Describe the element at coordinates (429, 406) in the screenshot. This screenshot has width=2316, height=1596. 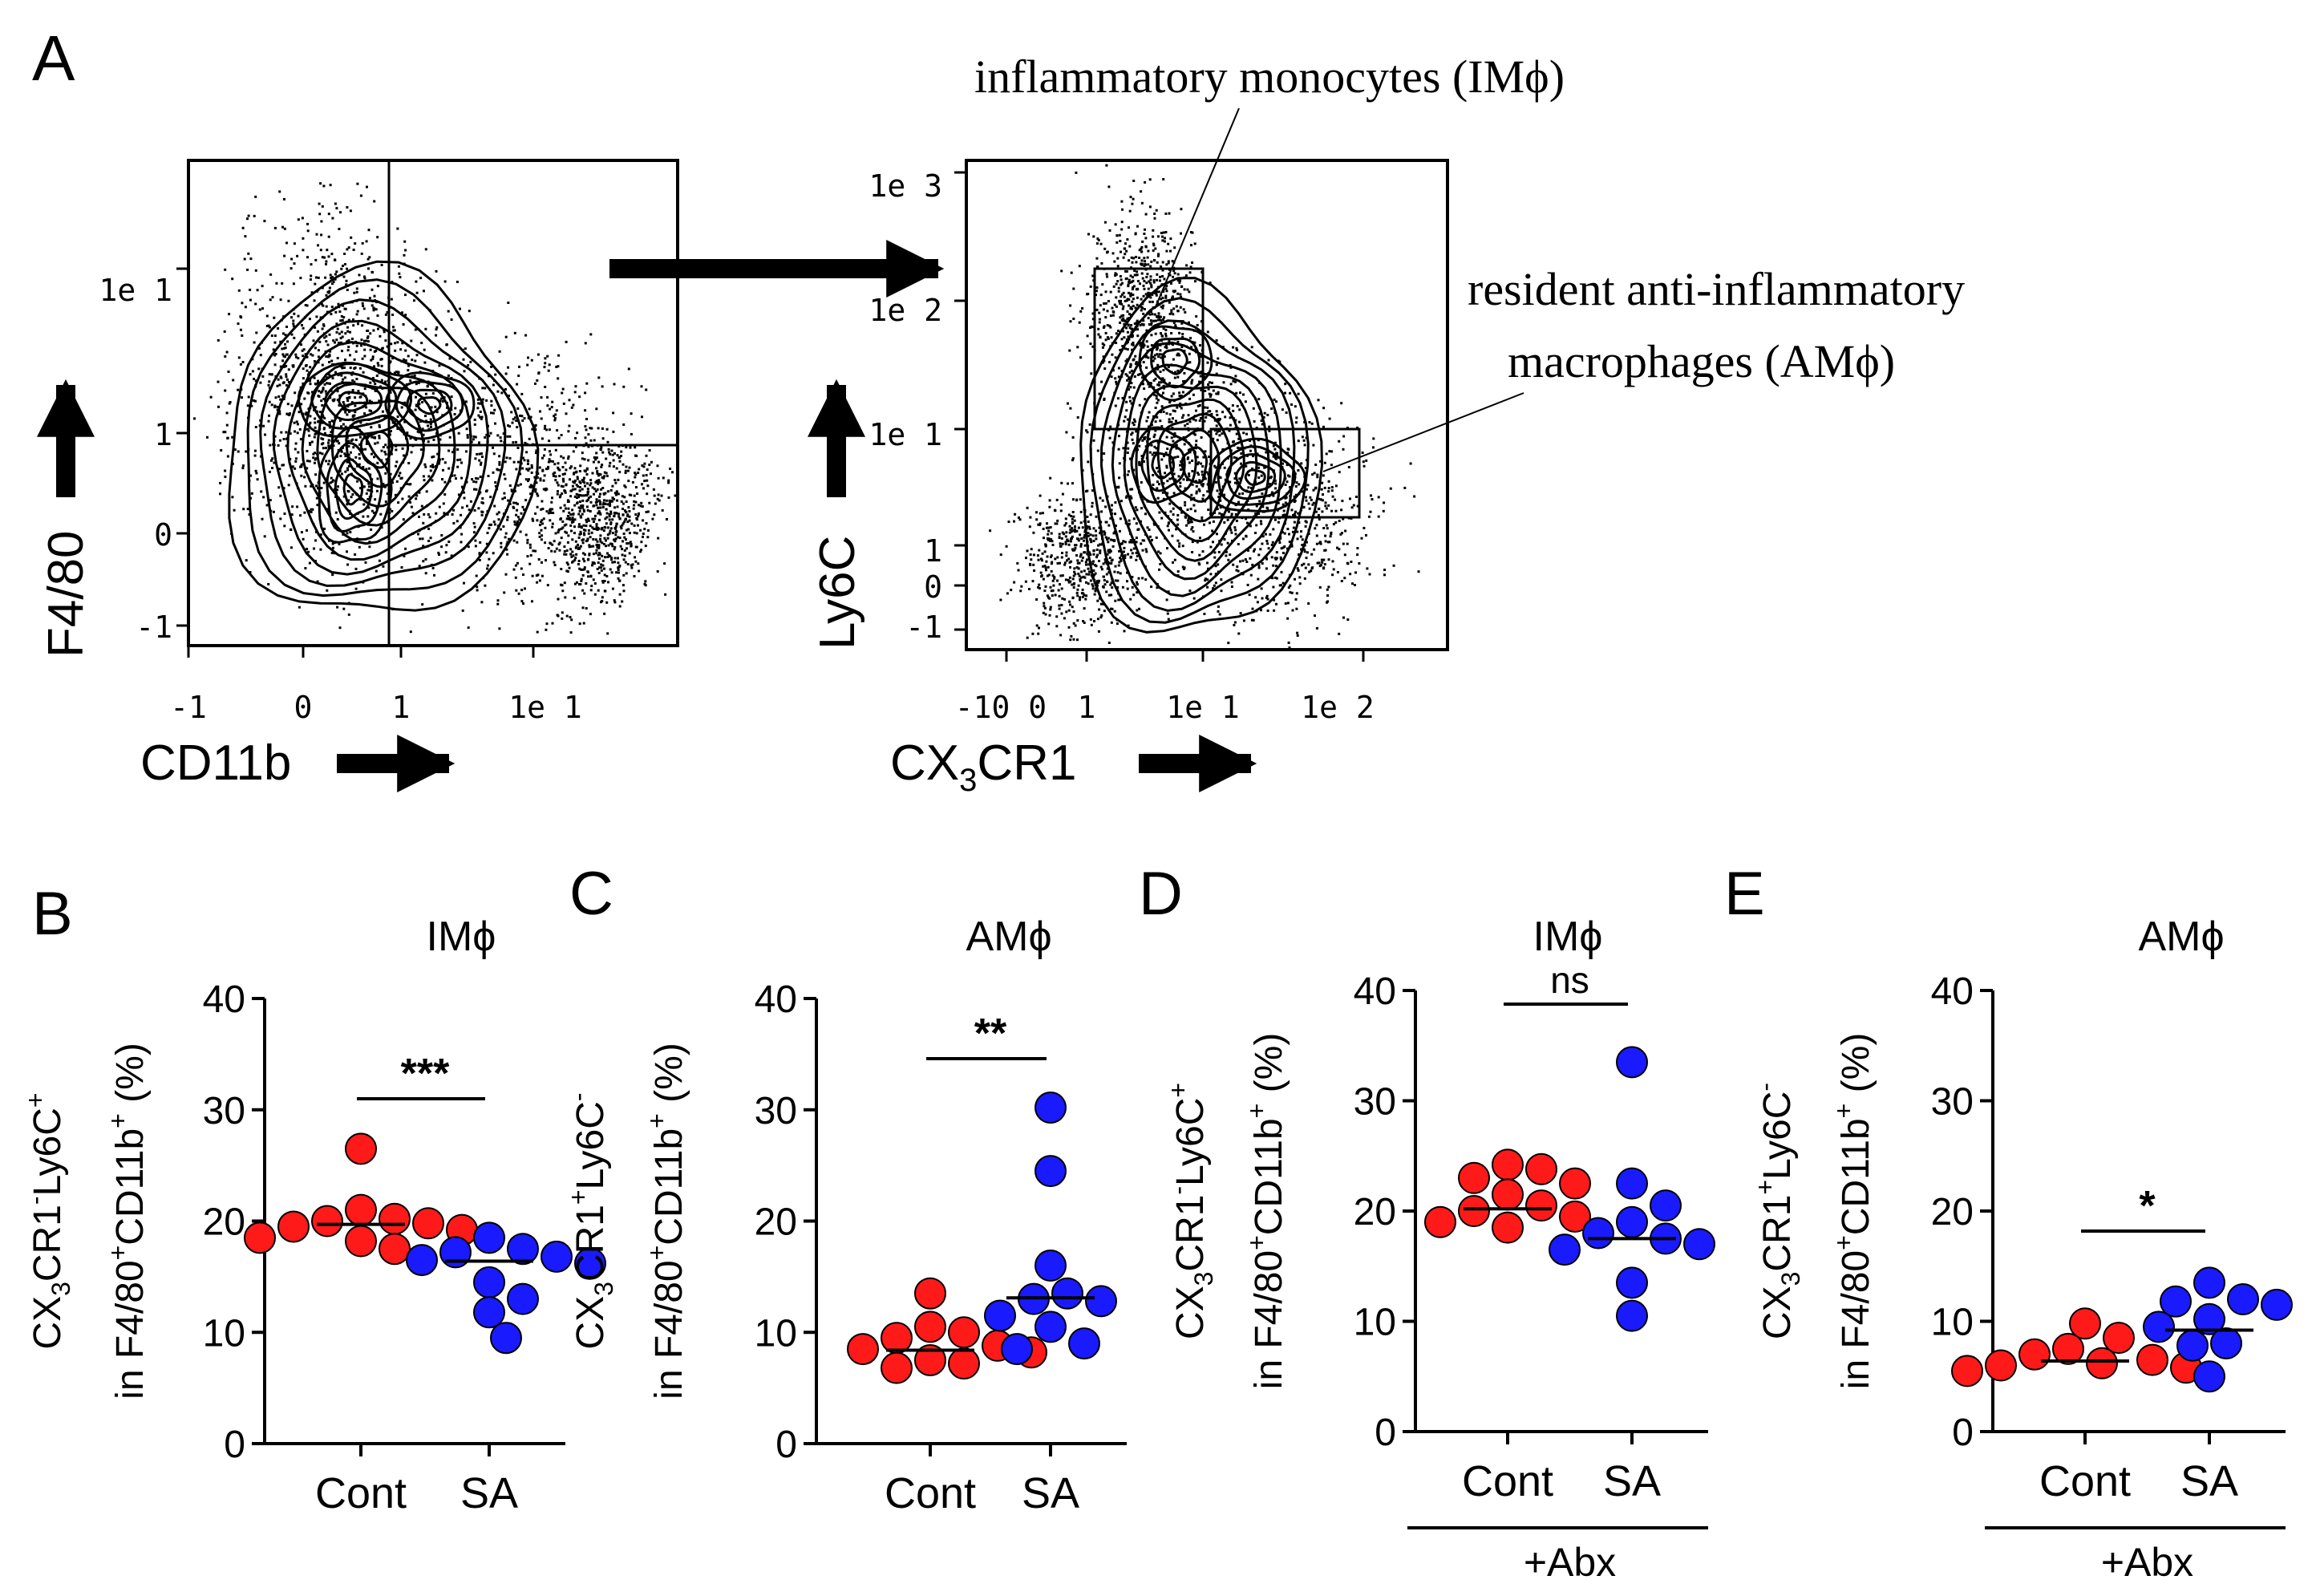
I see `contour-line` at that location.